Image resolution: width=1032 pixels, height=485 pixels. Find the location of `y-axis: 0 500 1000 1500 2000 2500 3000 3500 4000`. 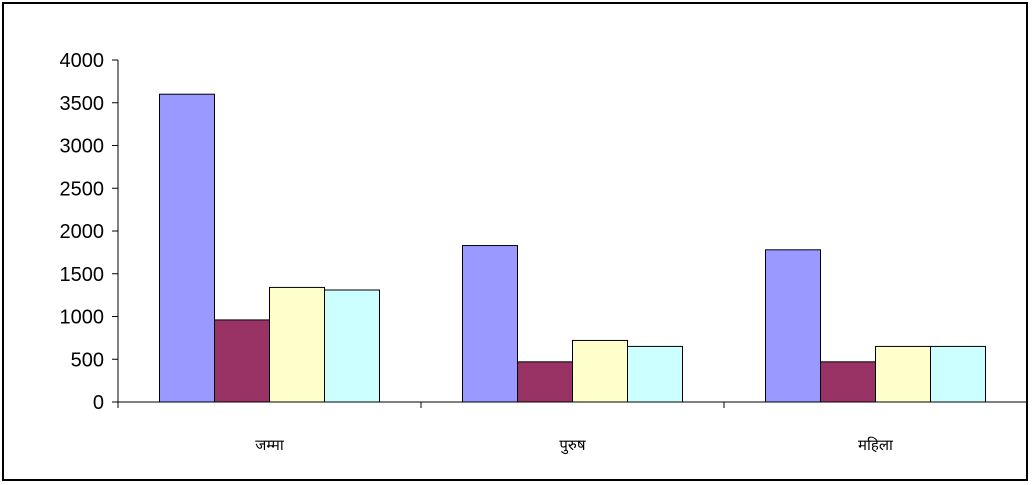

y-axis: 0 500 1000 1500 2000 2500 3000 3500 4000 is located at coordinates (89, 232).